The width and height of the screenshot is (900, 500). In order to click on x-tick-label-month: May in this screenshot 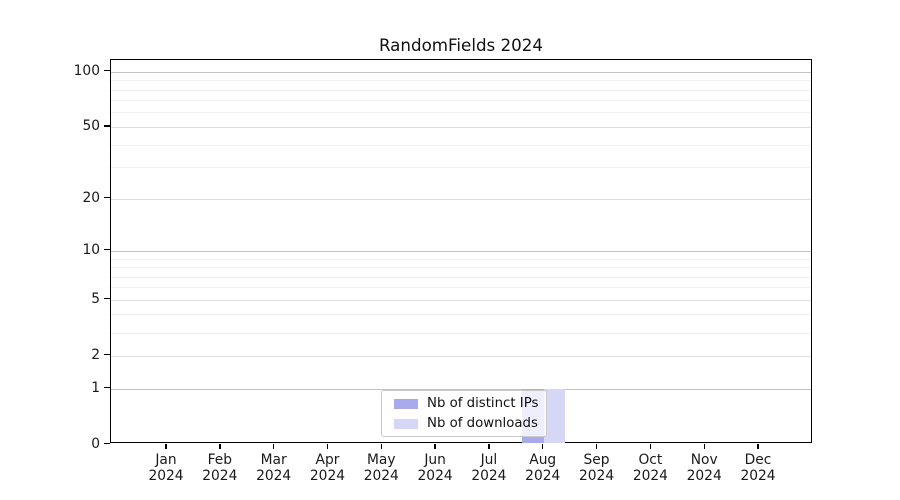, I will do `click(381, 459)`.